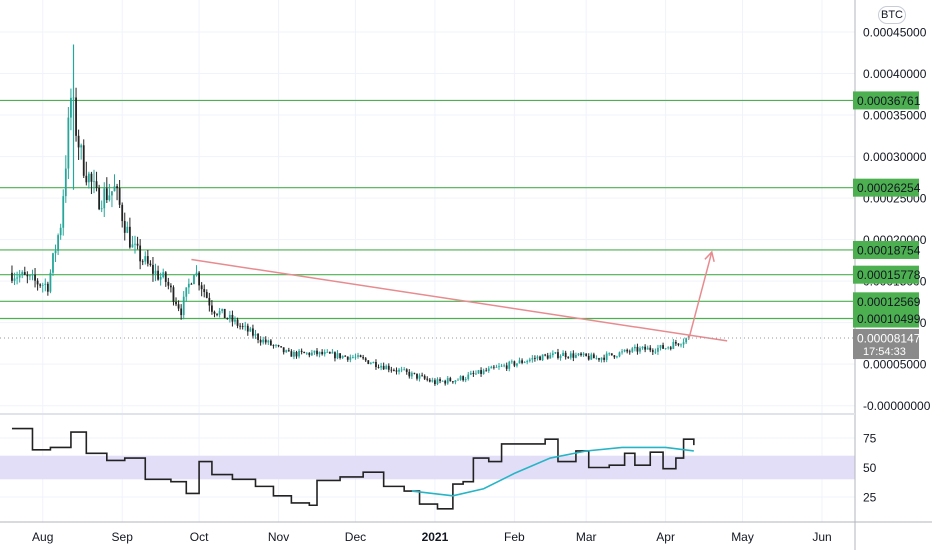  What do you see at coordinates (870, 498) in the screenshot?
I see `rsi-tick-label: 25` at bounding box center [870, 498].